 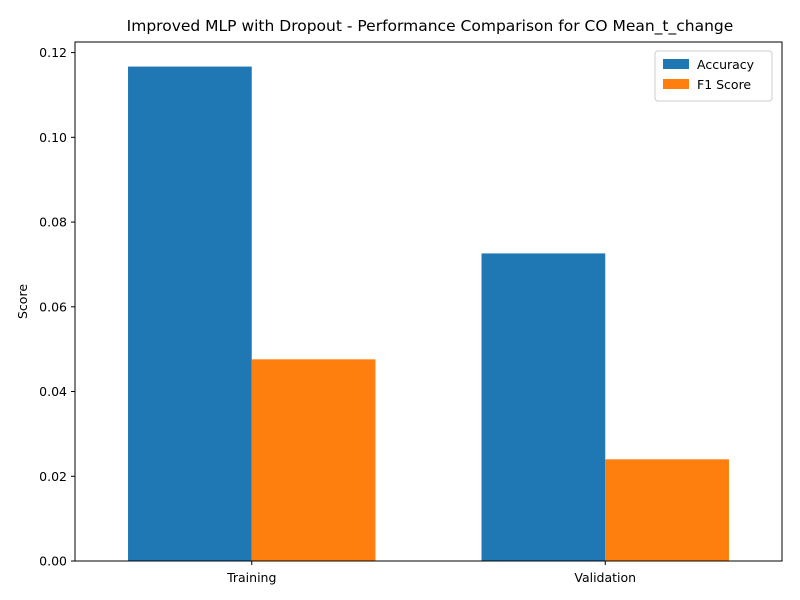 What do you see at coordinates (53, 137) in the screenshot?
I see `y-tick-label: 0.10` at bounding box center [53, 137].